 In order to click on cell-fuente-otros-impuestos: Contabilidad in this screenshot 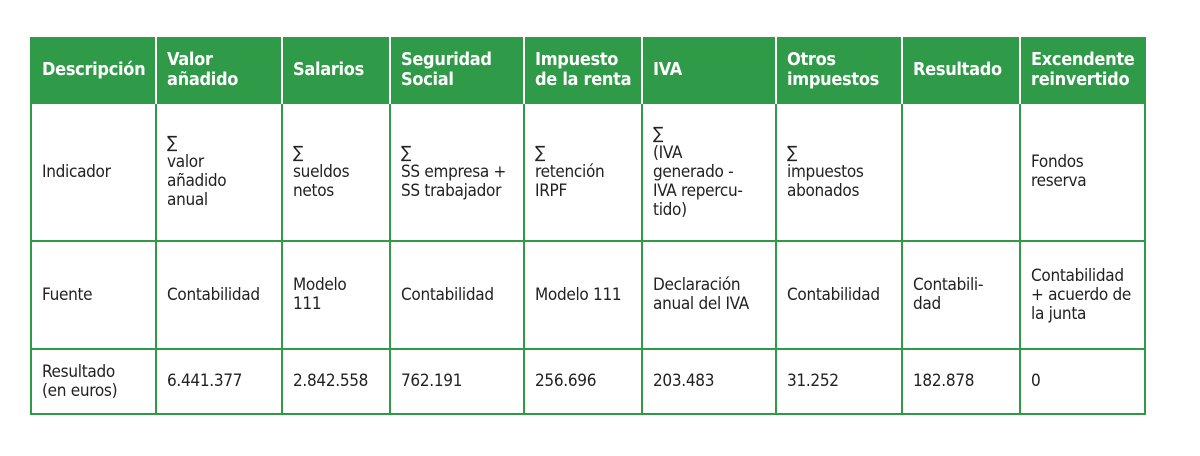, I will do `click(839, 295)`.